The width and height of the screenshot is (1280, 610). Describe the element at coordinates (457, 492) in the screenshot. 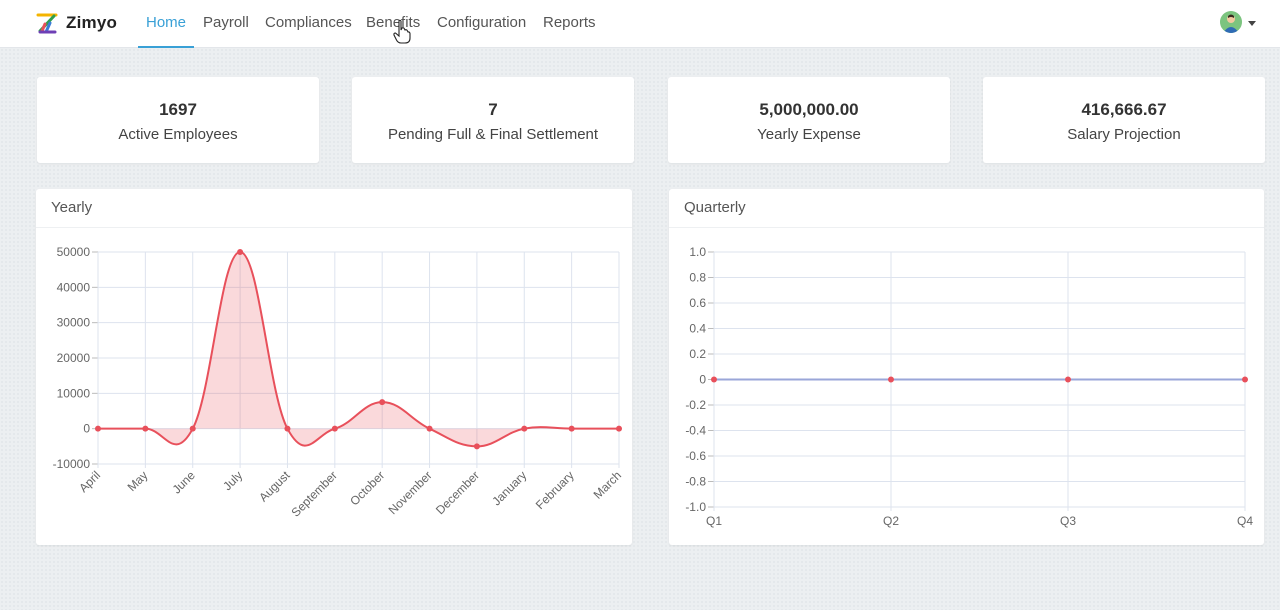

I see `x-tick-label: December` at that location.